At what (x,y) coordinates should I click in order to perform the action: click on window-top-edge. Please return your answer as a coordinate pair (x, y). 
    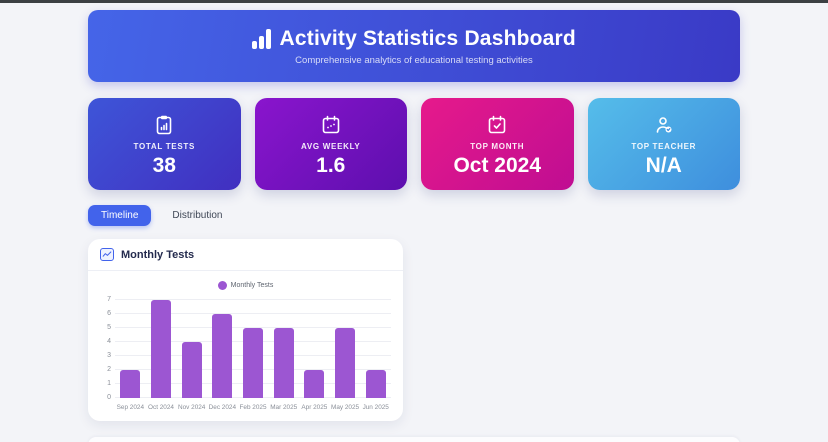
    Looking at the image, I should click on (414, 1).